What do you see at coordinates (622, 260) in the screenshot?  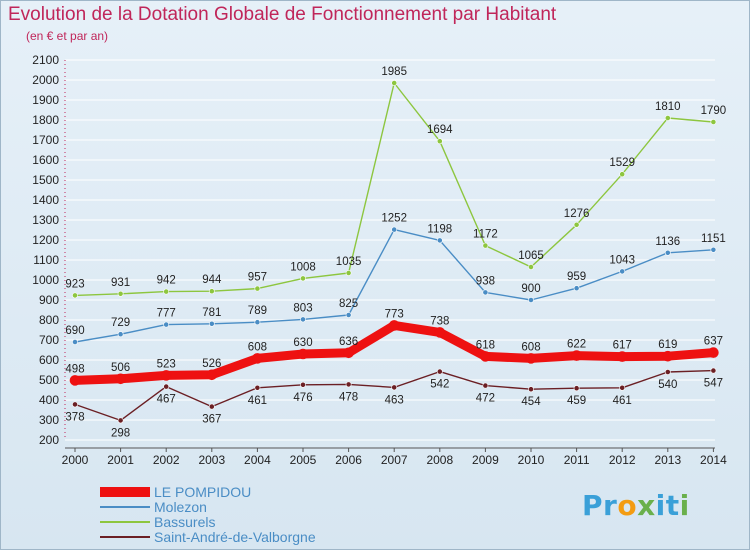 I see `data-label: 1043` at bounding box center [622, 260].